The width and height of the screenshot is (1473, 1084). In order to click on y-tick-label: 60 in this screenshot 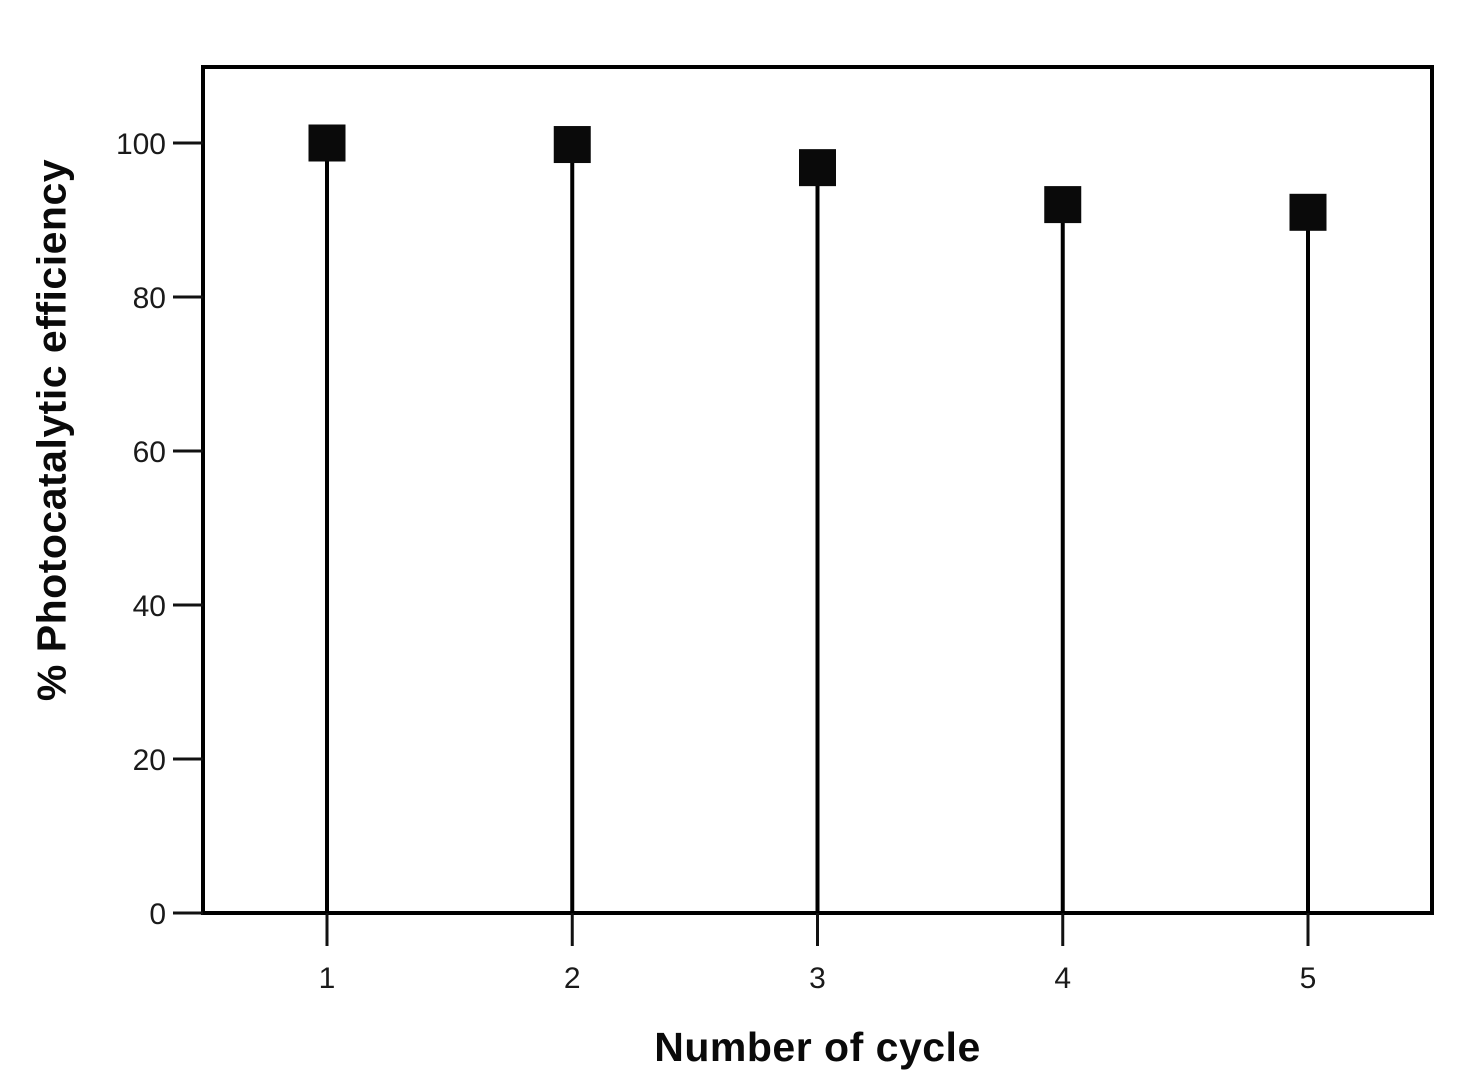, I will do `click(149, 452)`.